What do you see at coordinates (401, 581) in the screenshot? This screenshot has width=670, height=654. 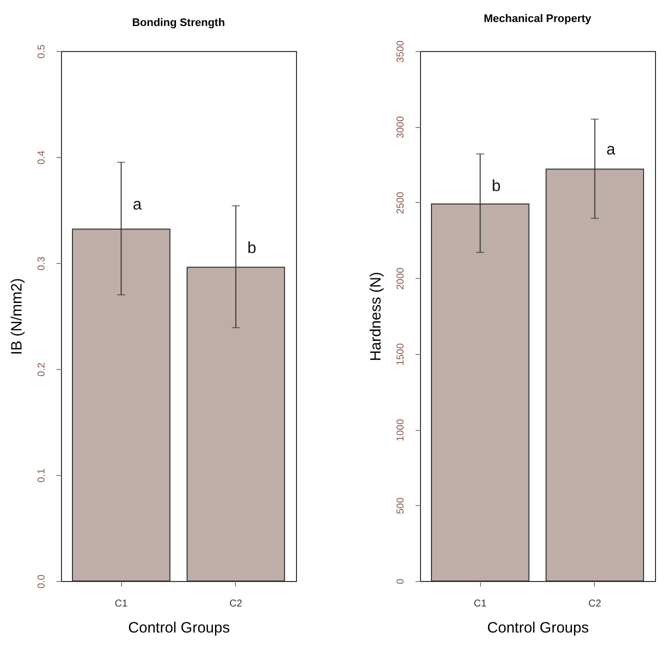 I see `y-tick-label: 0` at bounding box center [401, 581].